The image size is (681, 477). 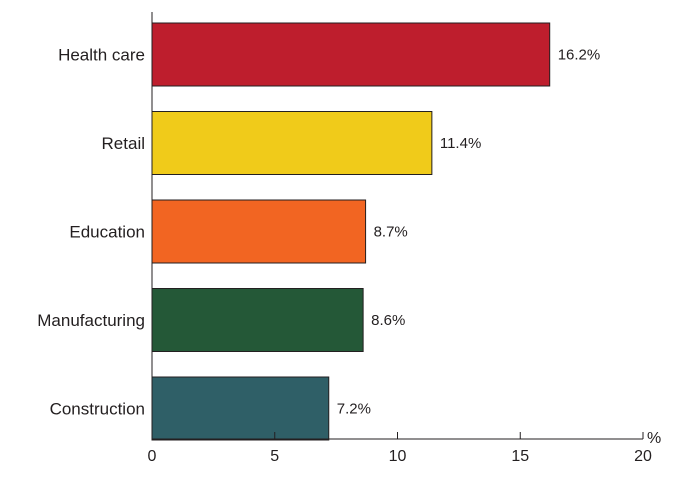 What do you see at coordinates (274, 456) in the screenshot?
I see `x-tick-label-5: 5` at bounding box center [274, 456].